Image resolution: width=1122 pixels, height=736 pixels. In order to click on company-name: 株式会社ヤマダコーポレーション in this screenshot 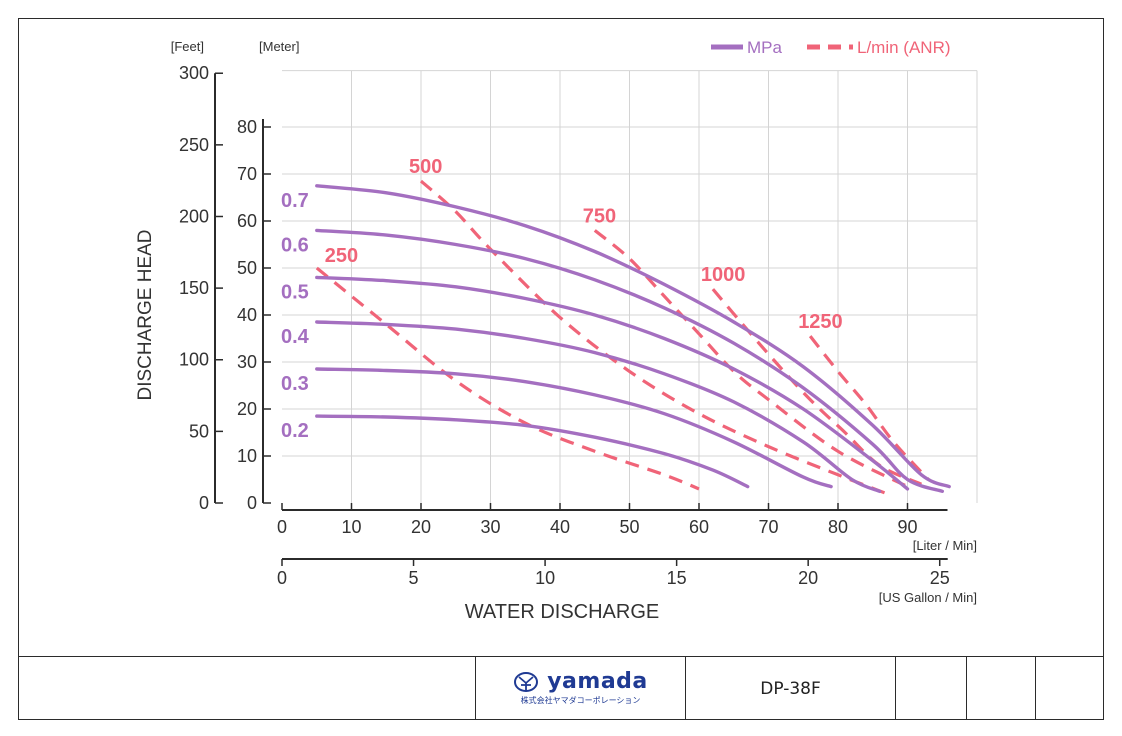, I will do `click(580, 700)`.